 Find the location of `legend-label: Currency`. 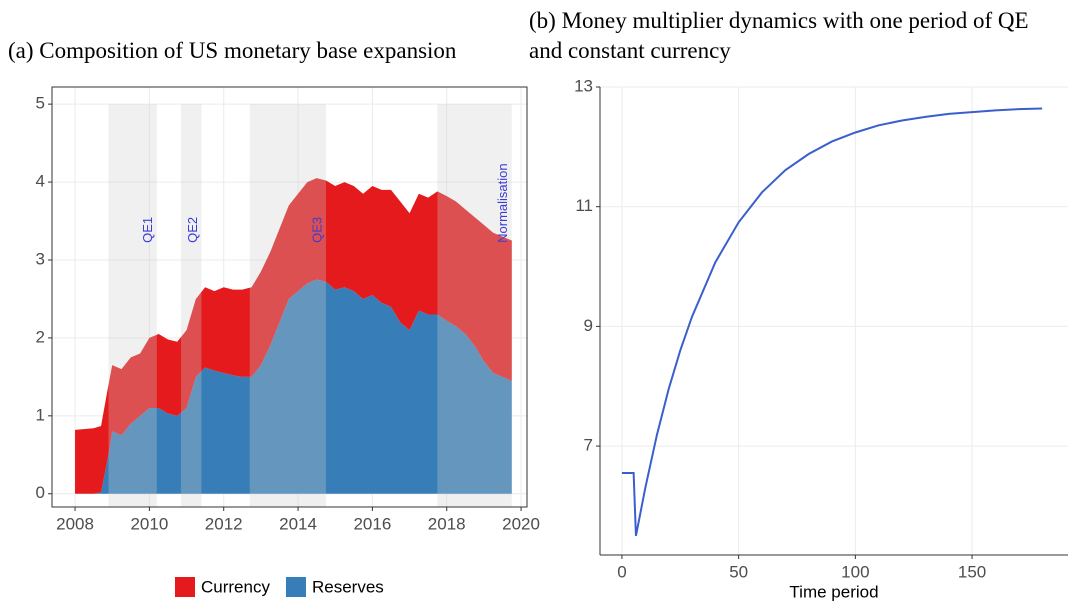

legend-label: Currency is located at coordinates (235, 586).